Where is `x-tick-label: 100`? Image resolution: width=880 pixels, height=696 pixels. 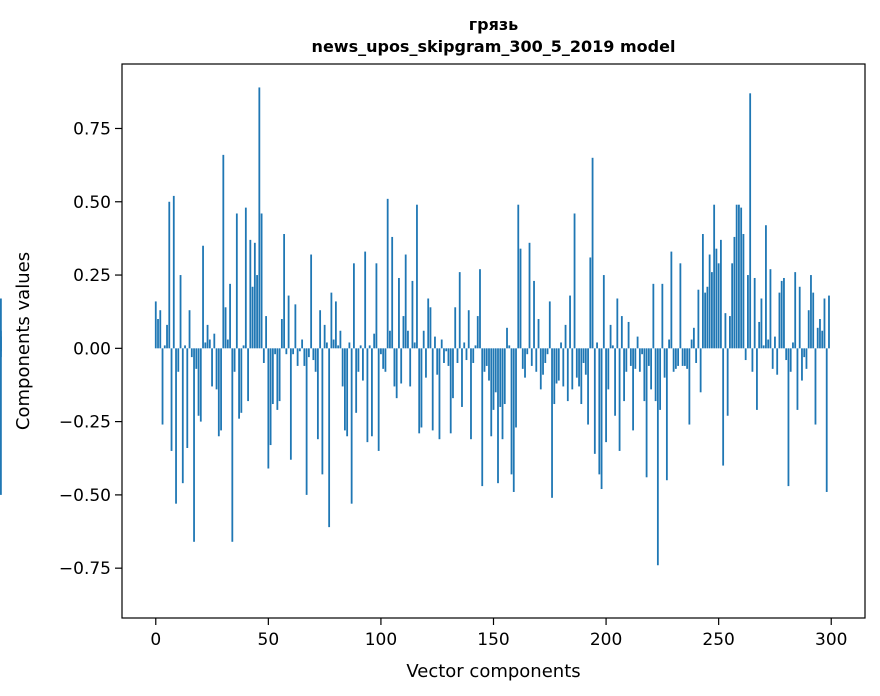 x-tick-label: 100 is located at coordinates (381, 640).